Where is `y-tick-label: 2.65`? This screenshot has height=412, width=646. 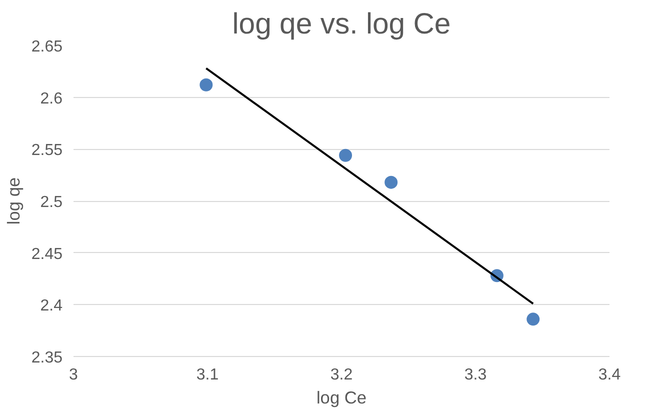
y-tick-label: 2.65 is located at coordinates (47, 47).